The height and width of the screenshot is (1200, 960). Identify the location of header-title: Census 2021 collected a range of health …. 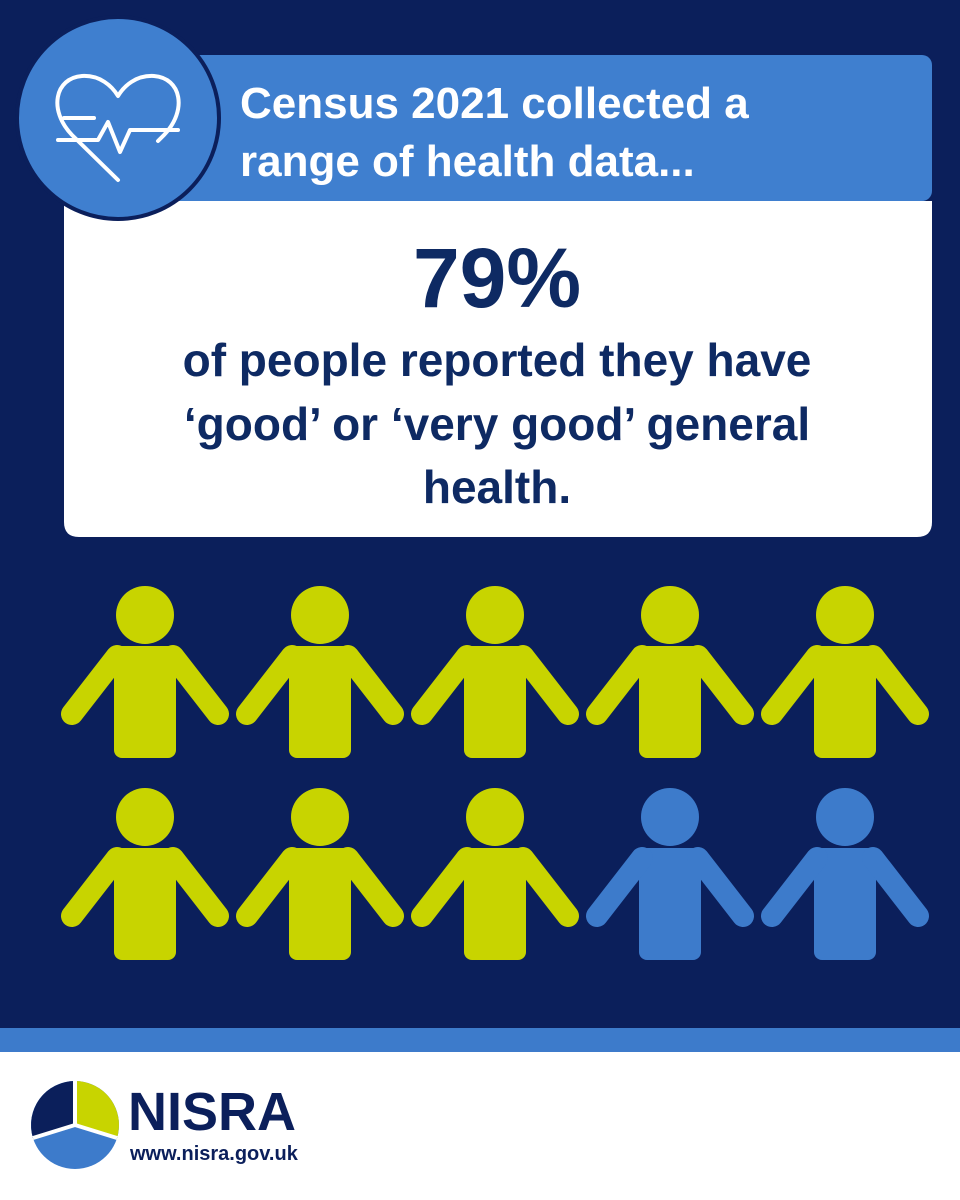
(494, 132).